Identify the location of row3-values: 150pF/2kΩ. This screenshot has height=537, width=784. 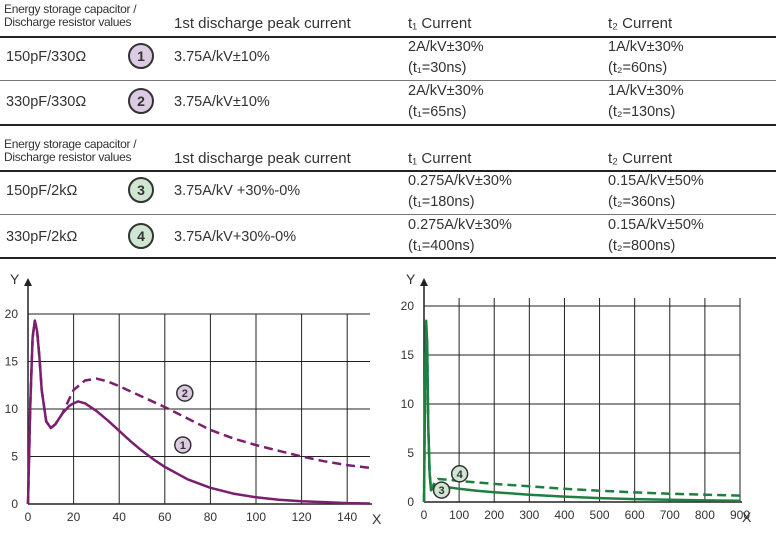
(42, 191).